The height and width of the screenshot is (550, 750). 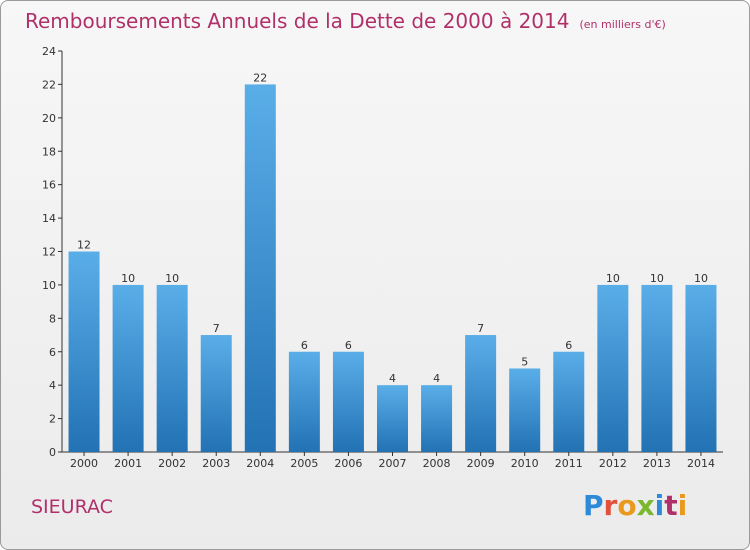 What do you see at coordinates (481, 463) in the screenshot?
I see `x-tick-label: 2009` at bounding box center [481, 463].